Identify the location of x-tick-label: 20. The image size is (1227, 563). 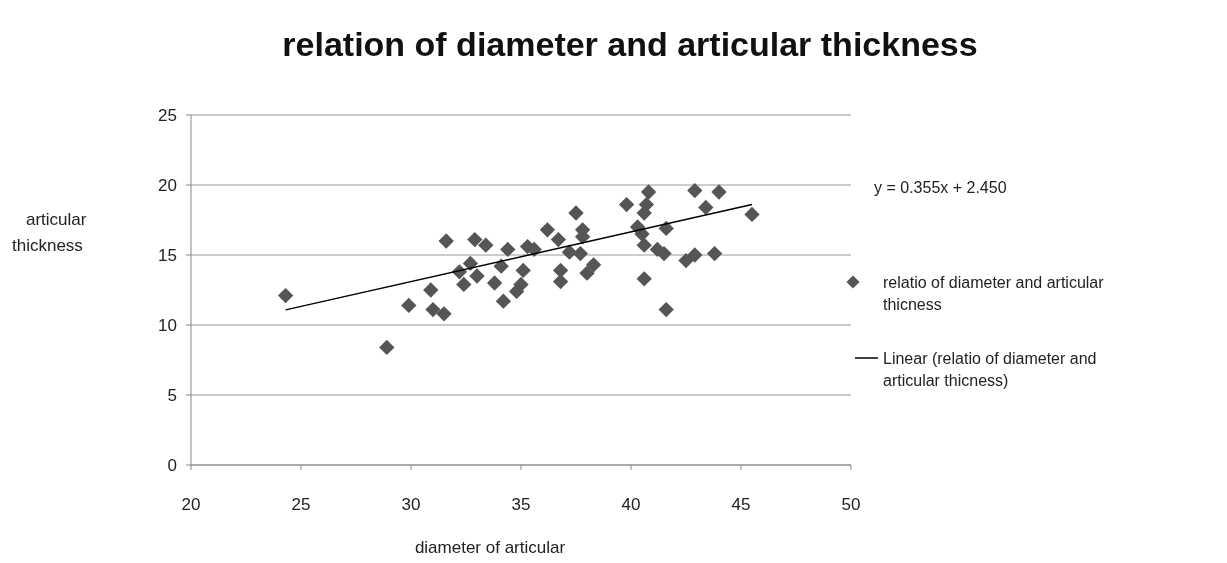
(191, 504).